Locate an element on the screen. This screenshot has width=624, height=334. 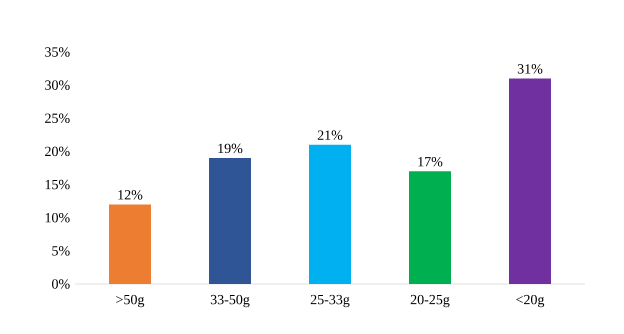
data-label: 12% is located at coordinates (130, 195).